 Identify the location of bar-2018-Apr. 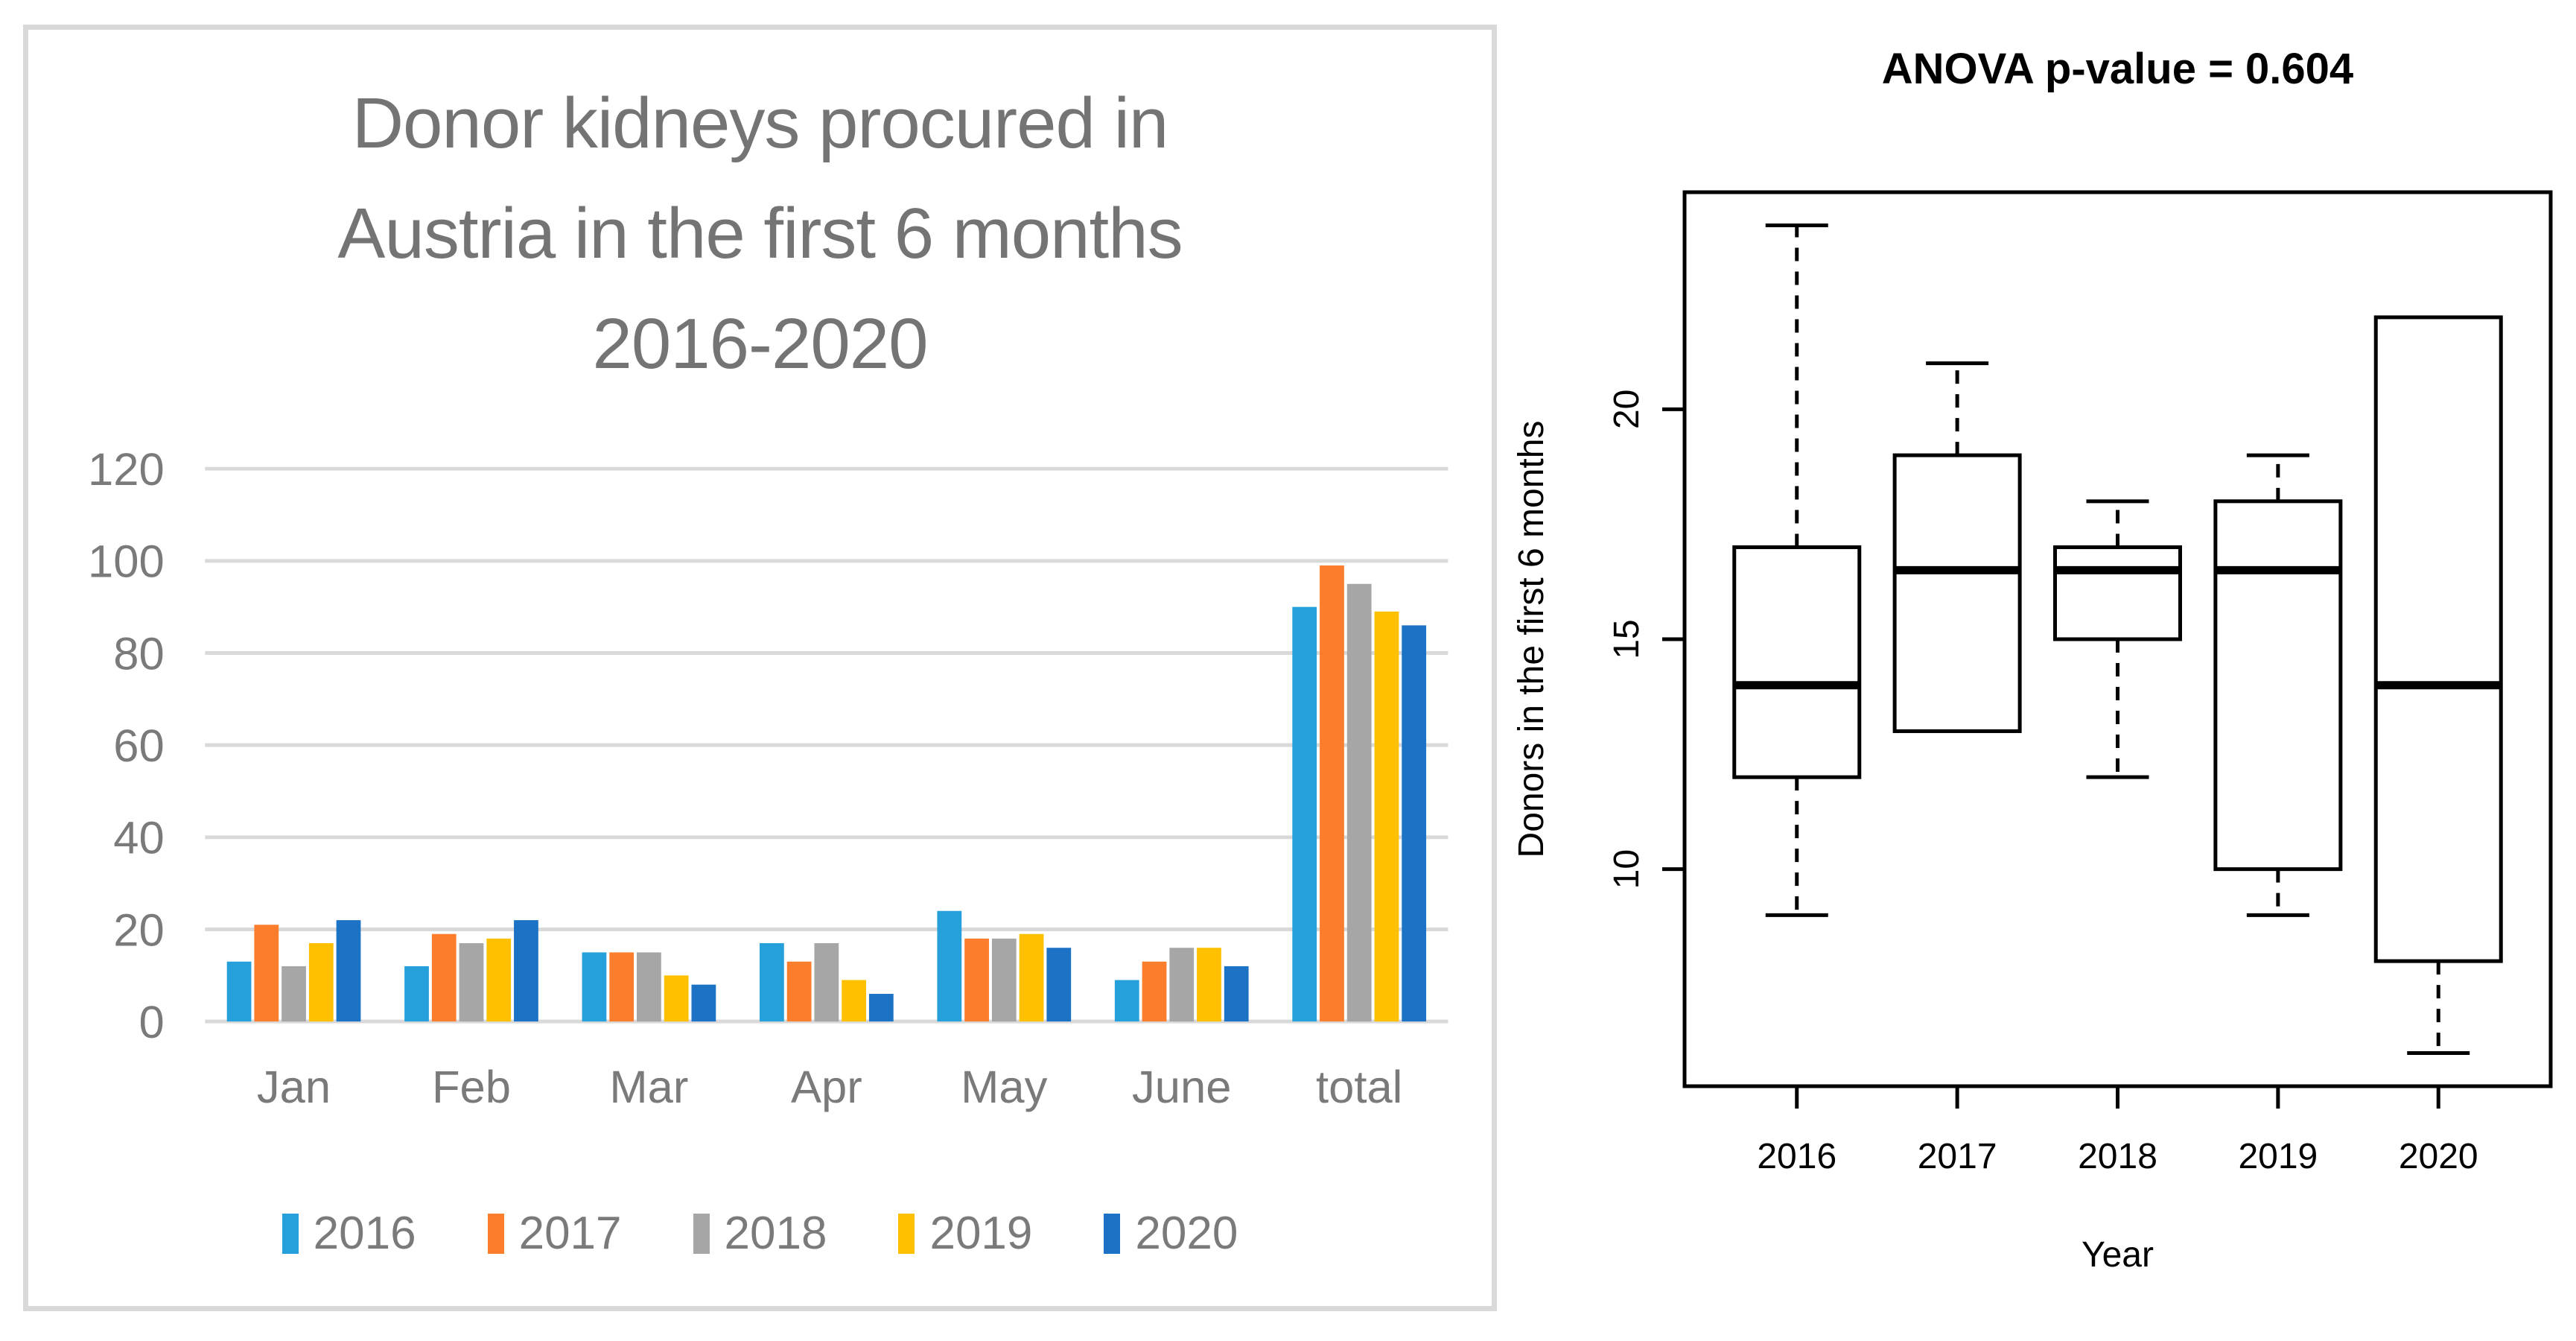
(826, 982).